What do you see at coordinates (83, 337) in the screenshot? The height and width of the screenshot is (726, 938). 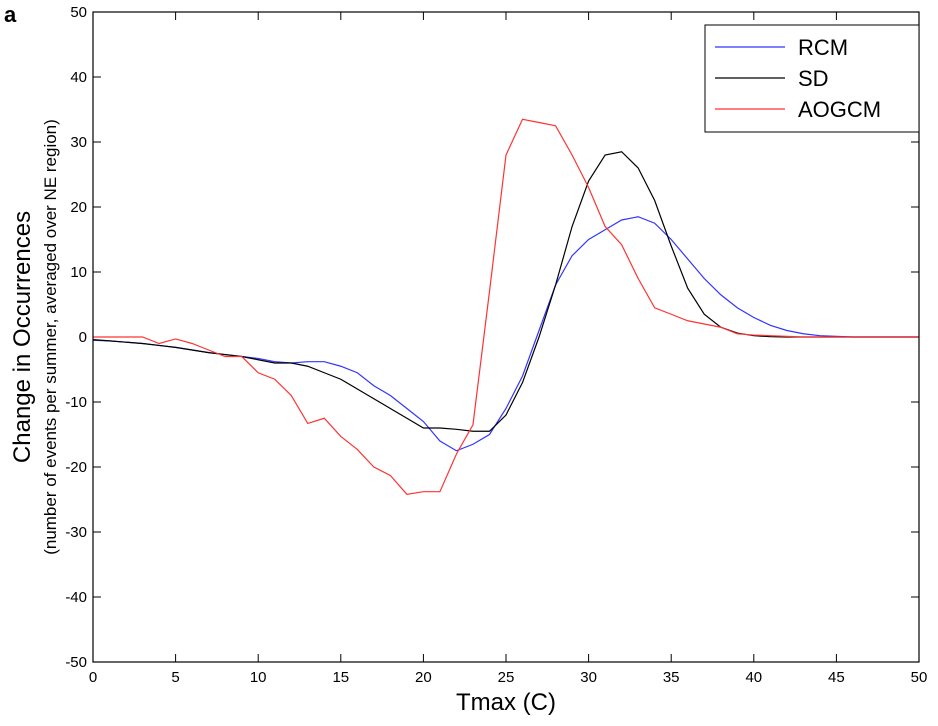 I see `y-tick-label: 0` at bounding box center [83, 337].